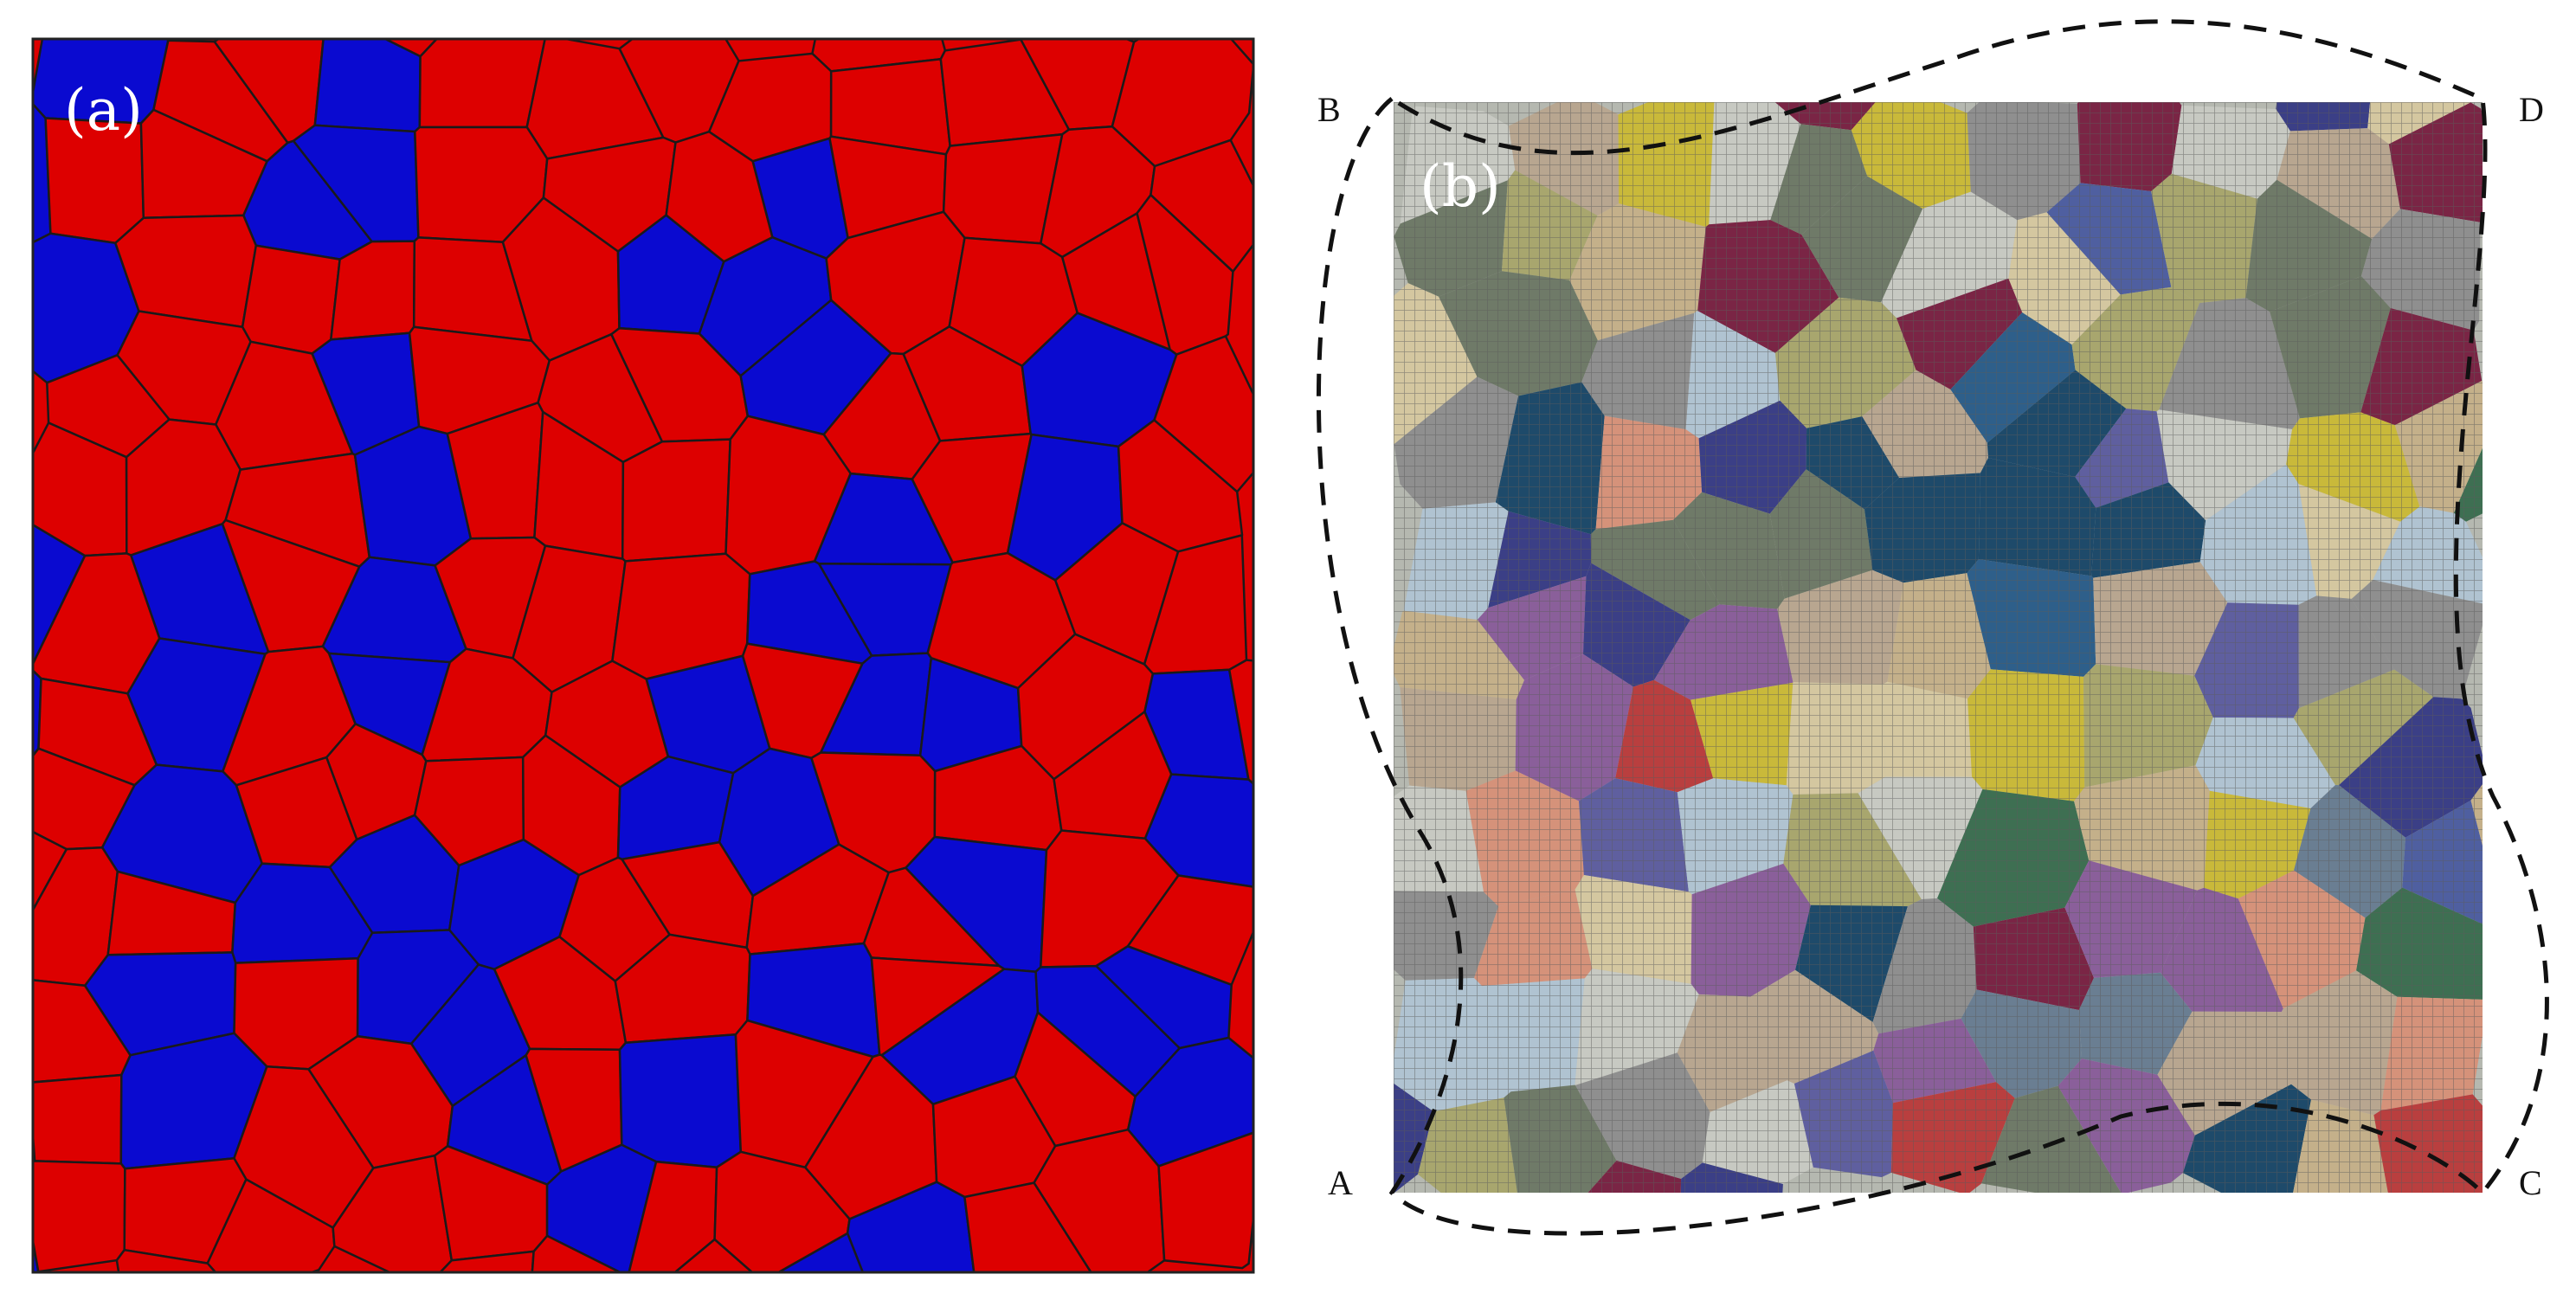 This screenshot has height=1300, width=2576. What do you see at coordinates (1460, 186) in the screenshot?
I see `panel-b-label: (b)` at bounding box center [1460, 186].